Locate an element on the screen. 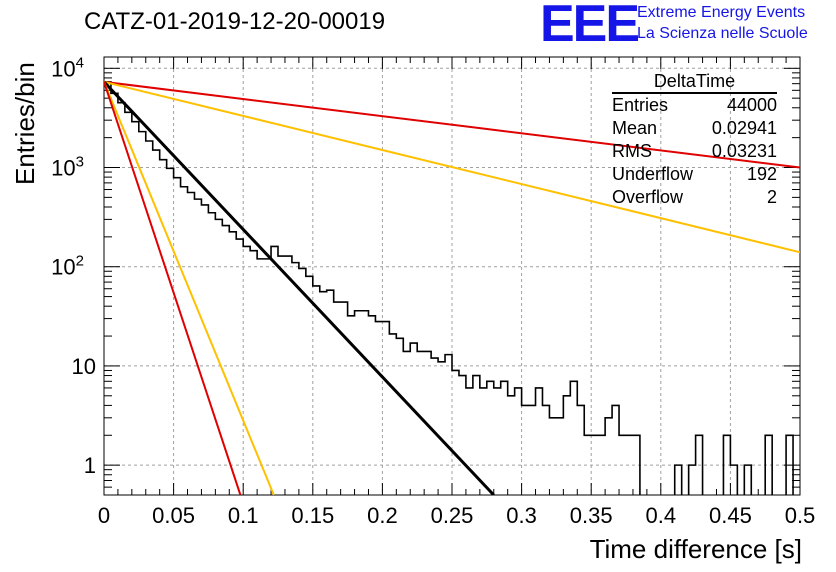 This screenshot has width=836, height=572. stats-row: Underflow 192 is located at coordinates (694, 174).